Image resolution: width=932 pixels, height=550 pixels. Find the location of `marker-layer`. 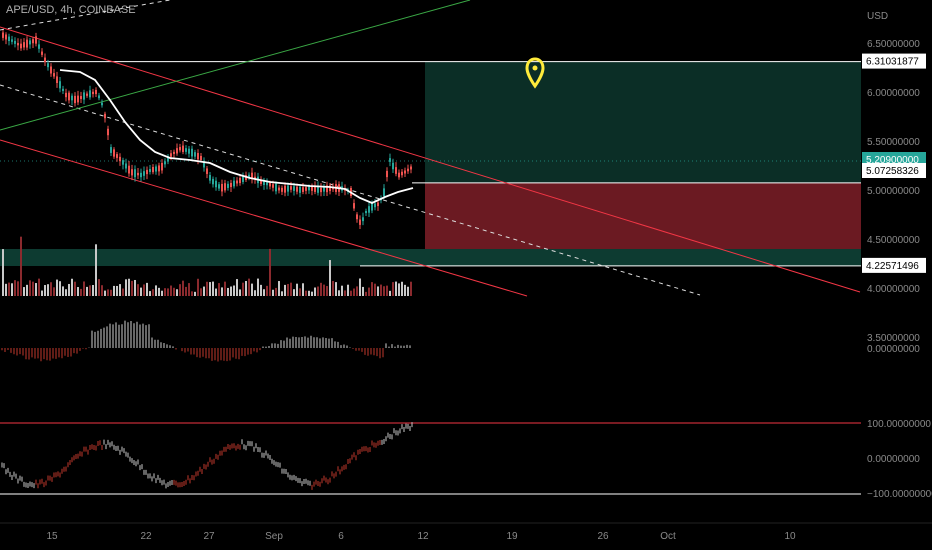

marker-layer is located at coordinates (535, 73).